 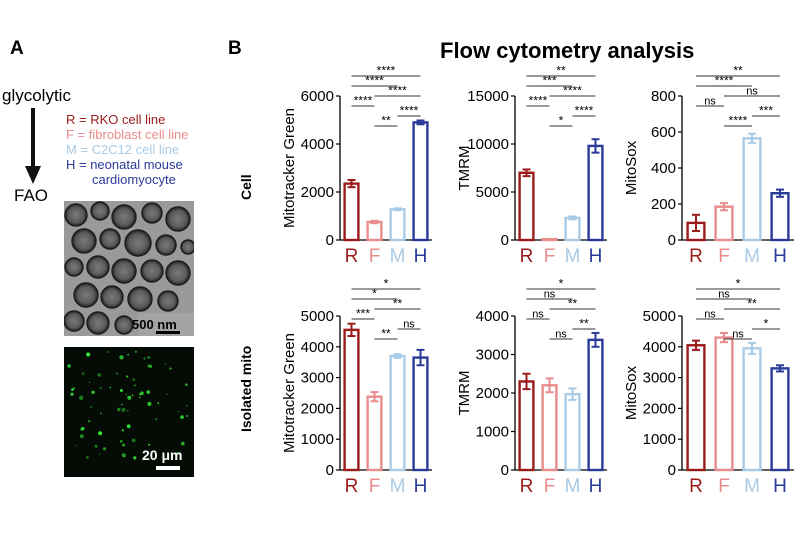 I want to click on em-scale-bar-label: 500 nm, so click(x=154, y=324).